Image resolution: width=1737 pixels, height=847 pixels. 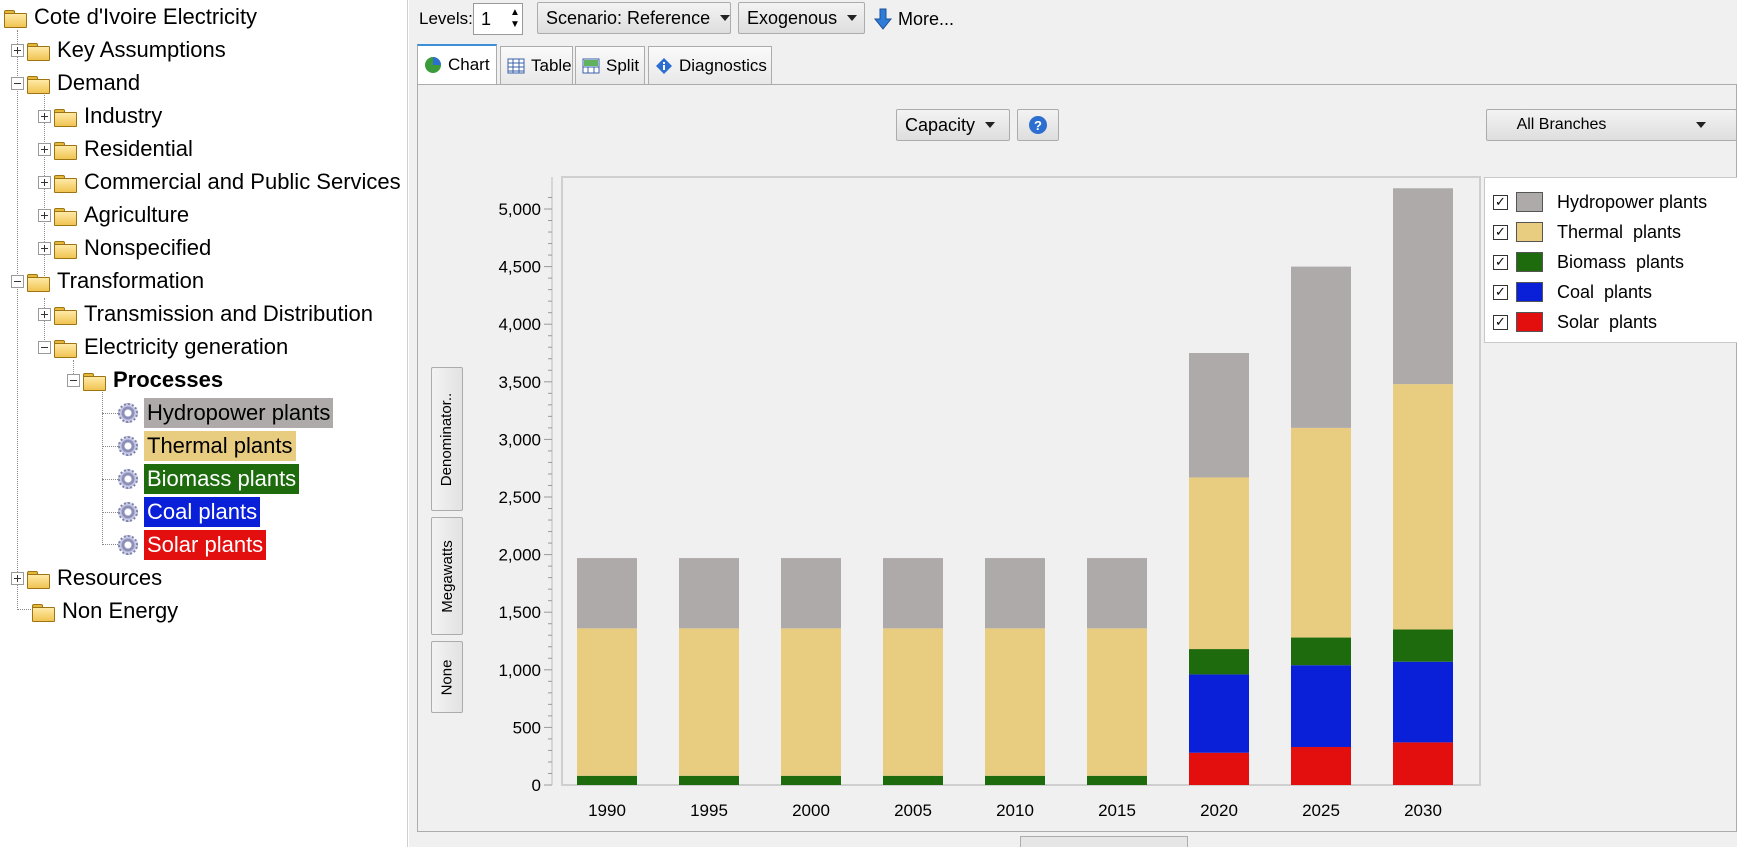 I want to click on tree-node-label: Residential, so click(x=138, y=148).